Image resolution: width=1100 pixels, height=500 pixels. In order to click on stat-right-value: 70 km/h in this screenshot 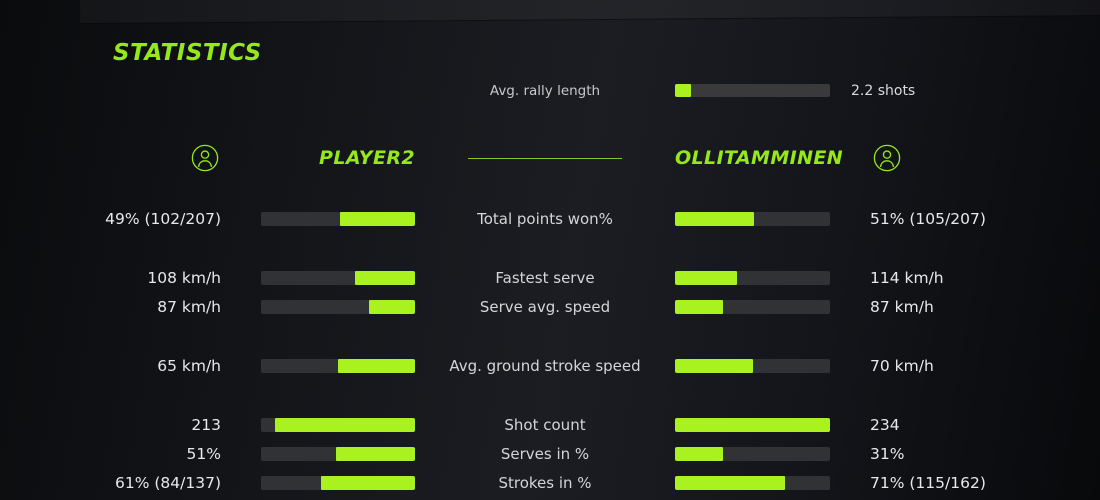, I will do `click(902, 365)`.